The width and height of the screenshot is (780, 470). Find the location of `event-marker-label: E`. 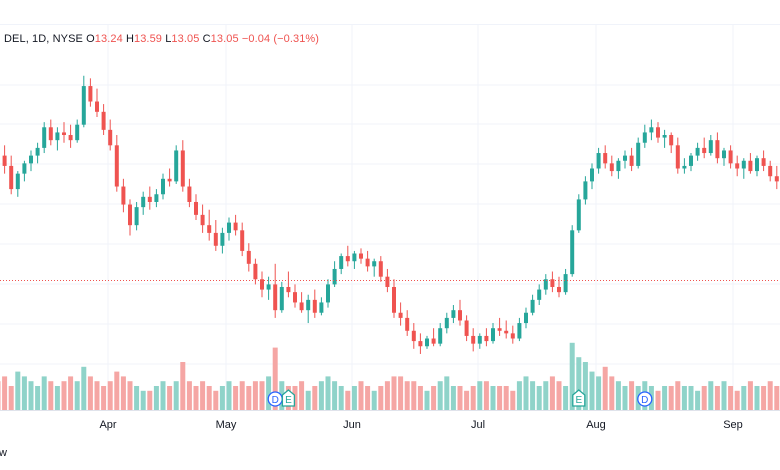

event-marker-label: E is located at coordinates (288, 400).